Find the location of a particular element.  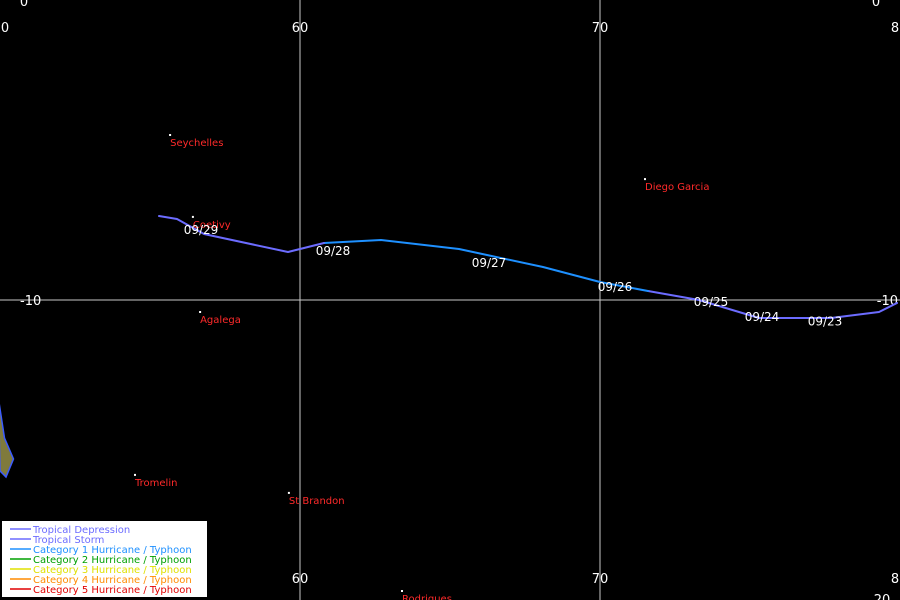

land-layer is located at coordinates (7, 441).